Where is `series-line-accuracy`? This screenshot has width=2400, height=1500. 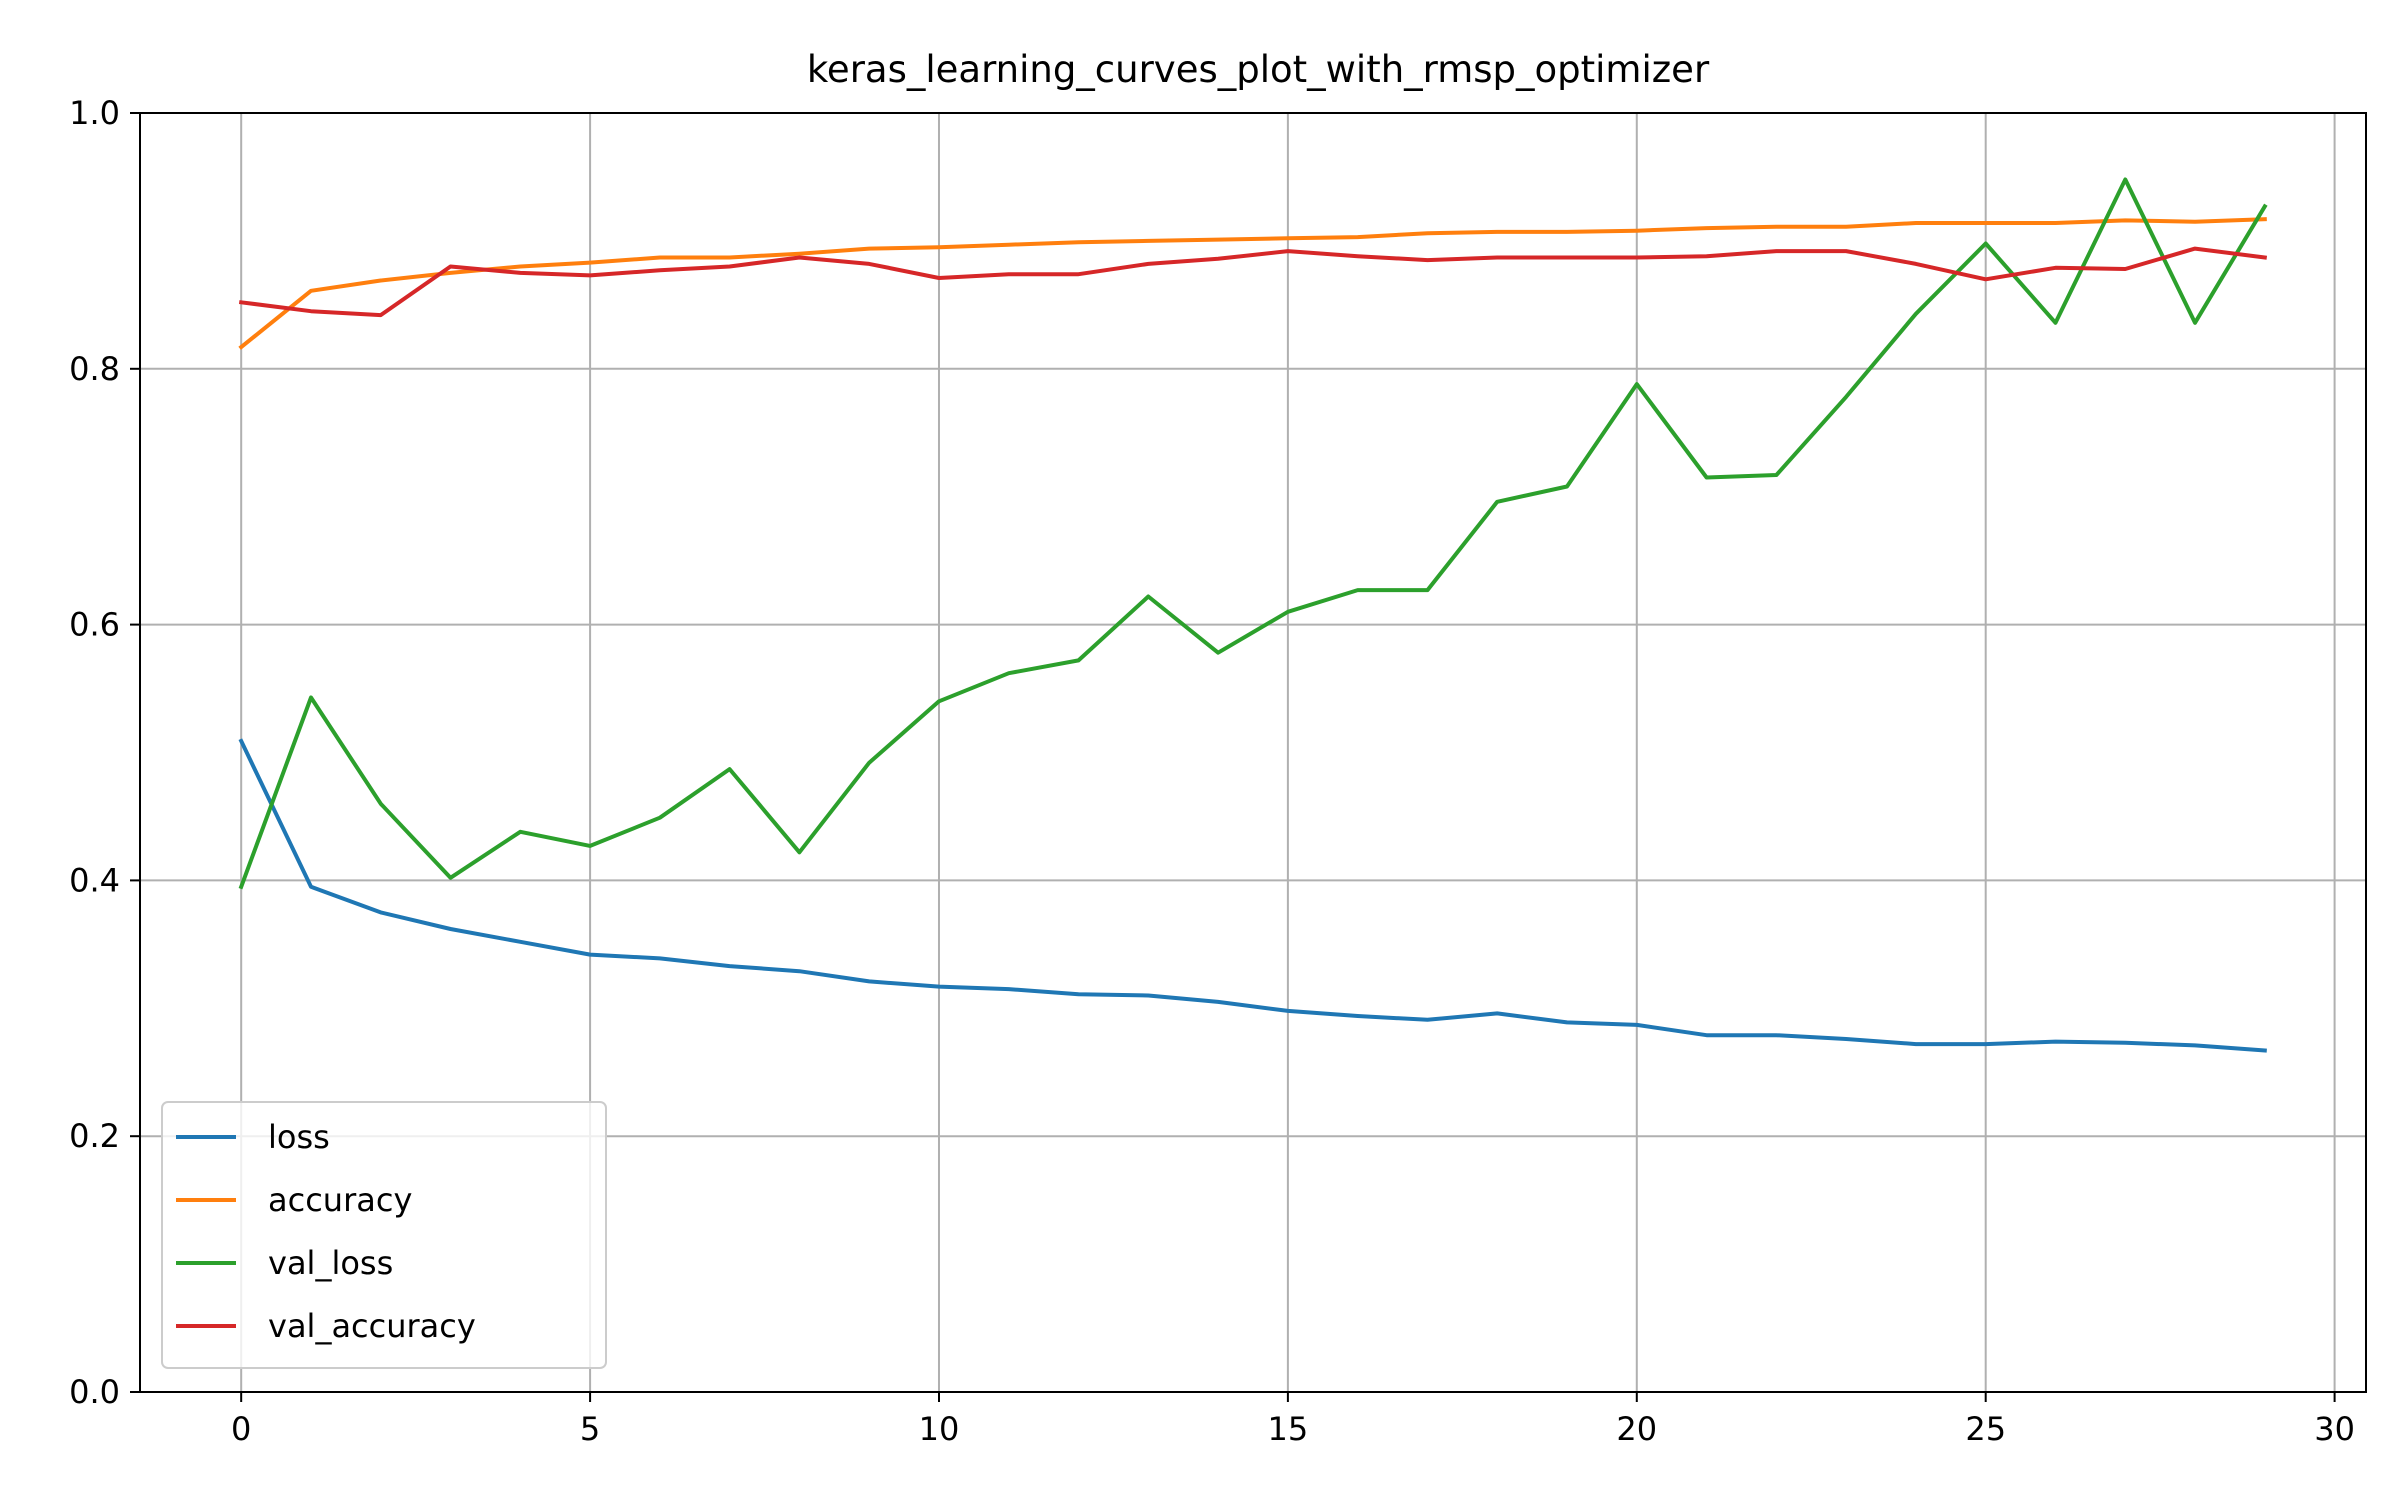 series-line-accuracy is located at coordinates (1252, 283).